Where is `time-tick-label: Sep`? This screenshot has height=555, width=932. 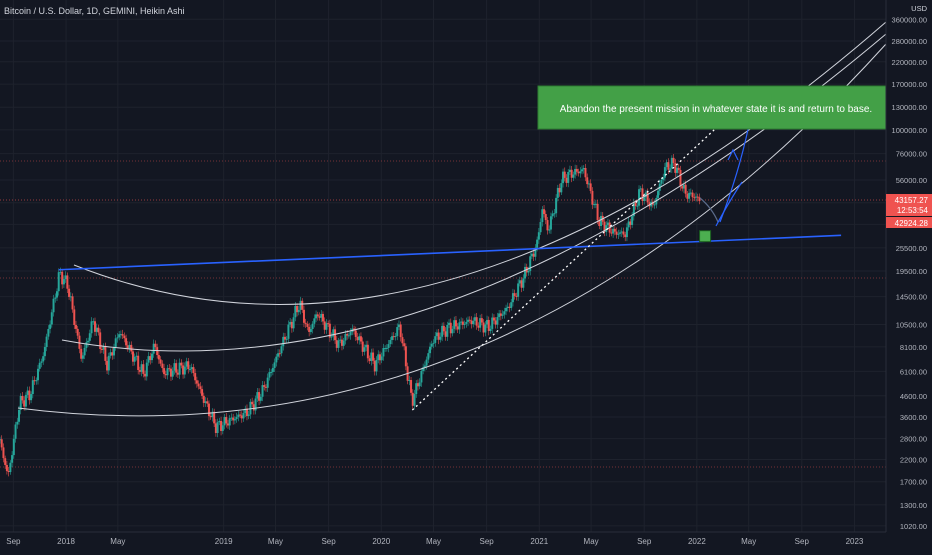 time-tick-label: Sep is located at coordinates (328, 541).